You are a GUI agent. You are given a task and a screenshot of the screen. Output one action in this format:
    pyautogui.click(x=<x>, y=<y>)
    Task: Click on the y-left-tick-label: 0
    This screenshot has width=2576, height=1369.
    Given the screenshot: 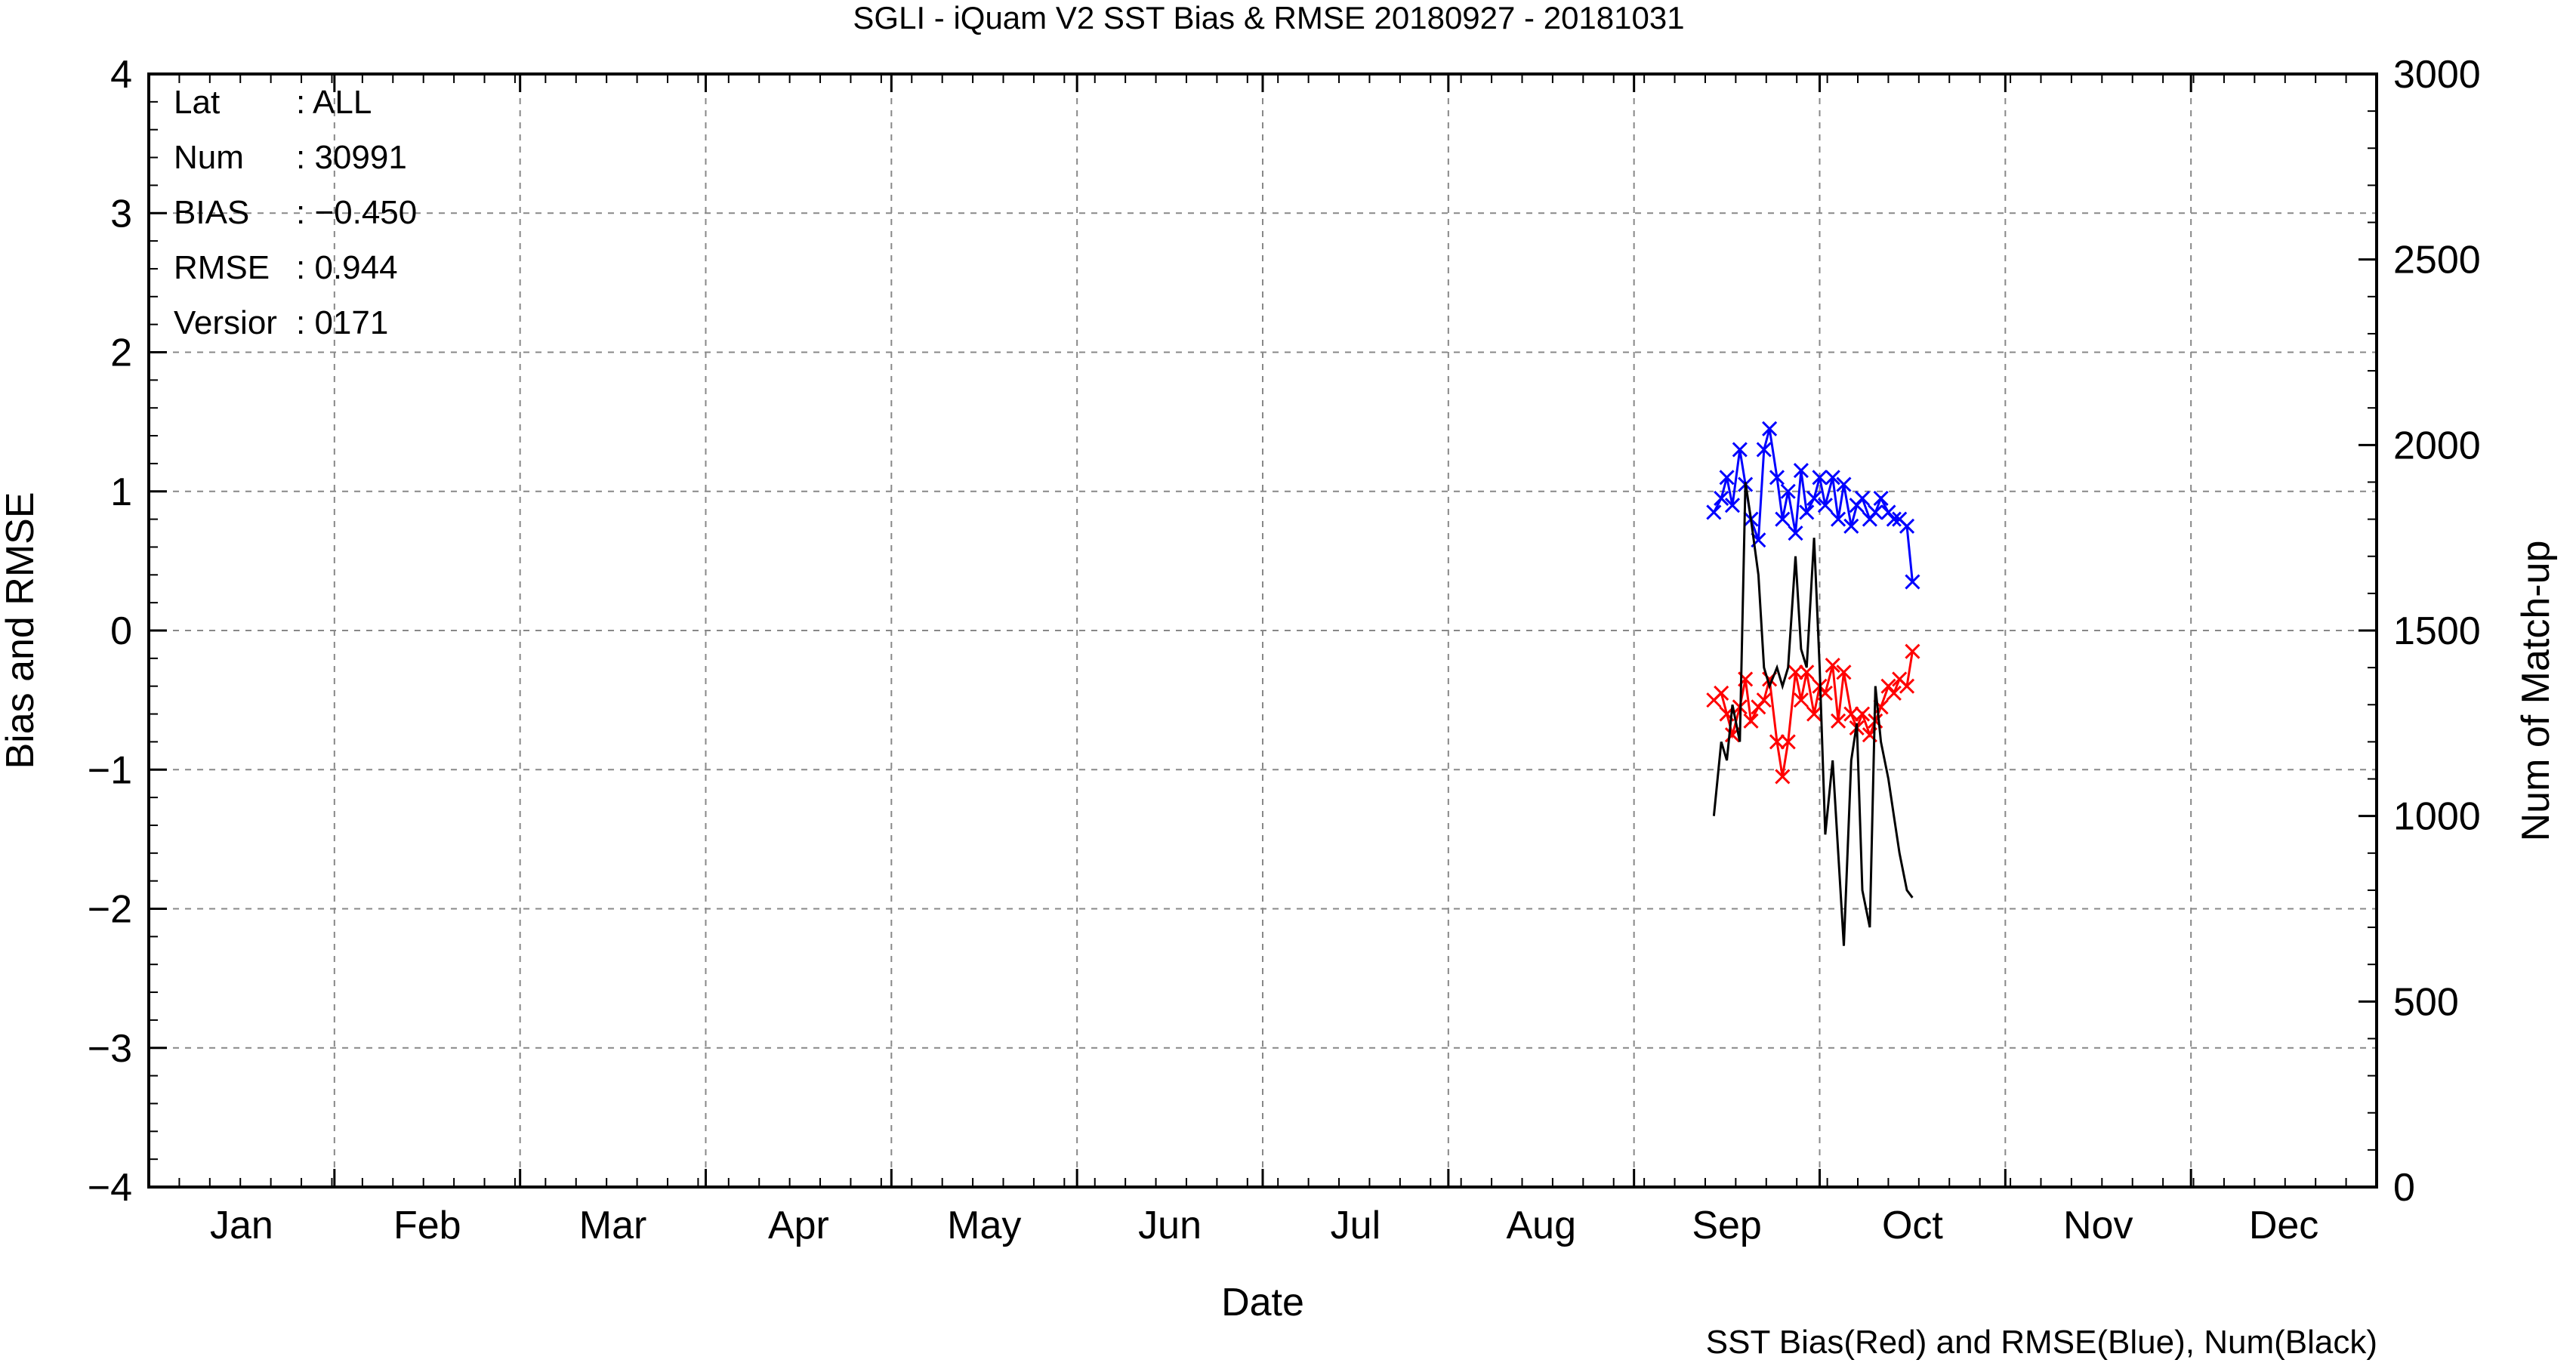 What is the action you would take?
    pyautogui.click(x=121, y=631)
    